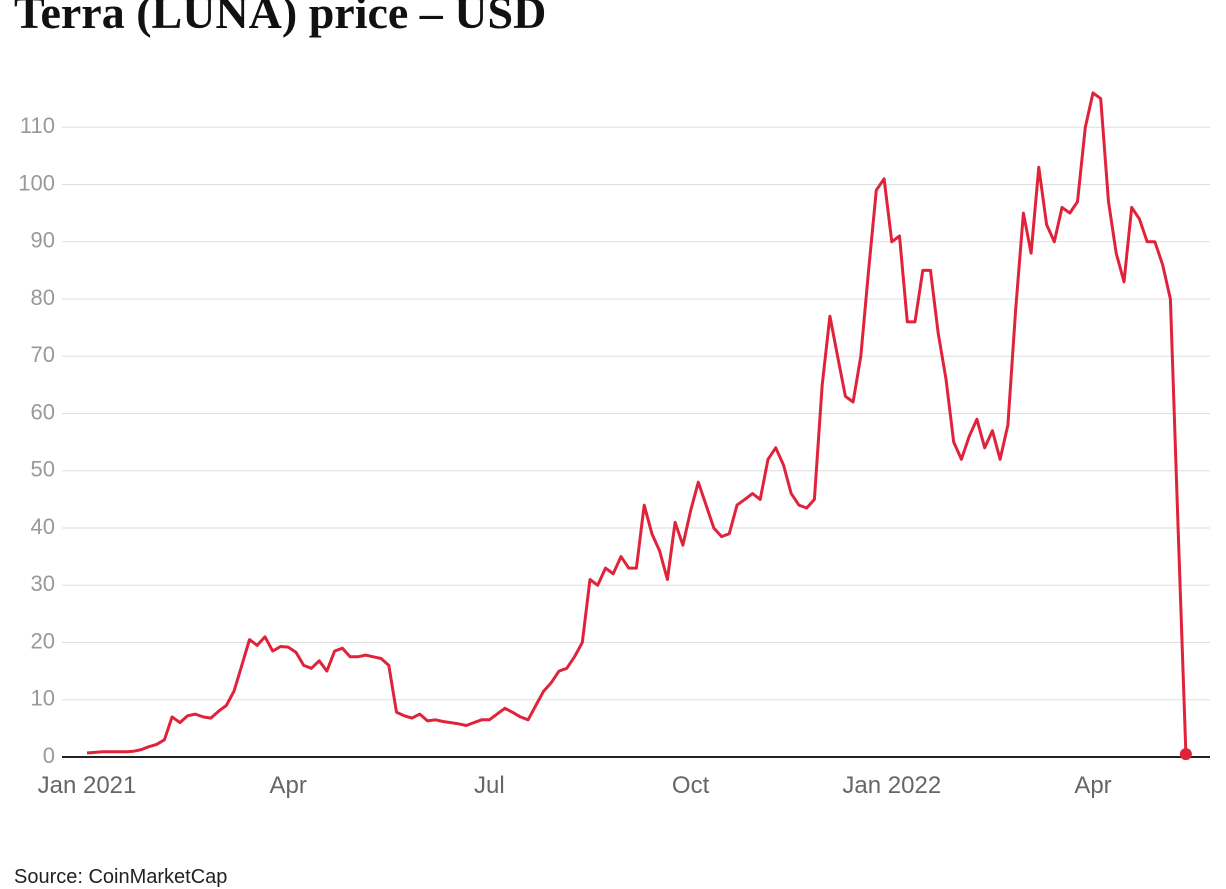 This screenshot has height=889, width=1226. I want to click on x-tick-label: Jul, so click(489, 785).